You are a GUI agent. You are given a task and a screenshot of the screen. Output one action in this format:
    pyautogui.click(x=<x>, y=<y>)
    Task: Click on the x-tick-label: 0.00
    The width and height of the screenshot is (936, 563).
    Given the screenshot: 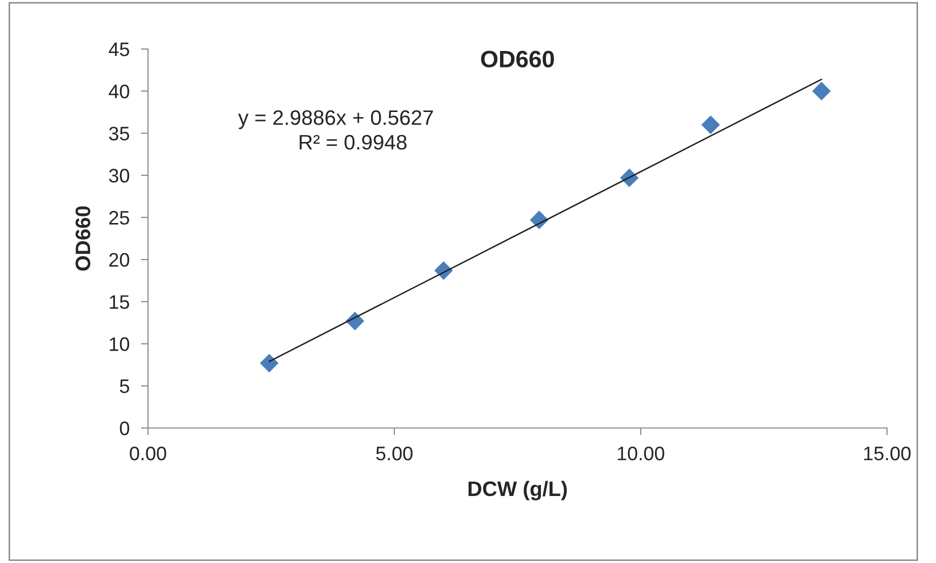 What is the action you would take?
    pyautogui.click(x=148, y=453)
    